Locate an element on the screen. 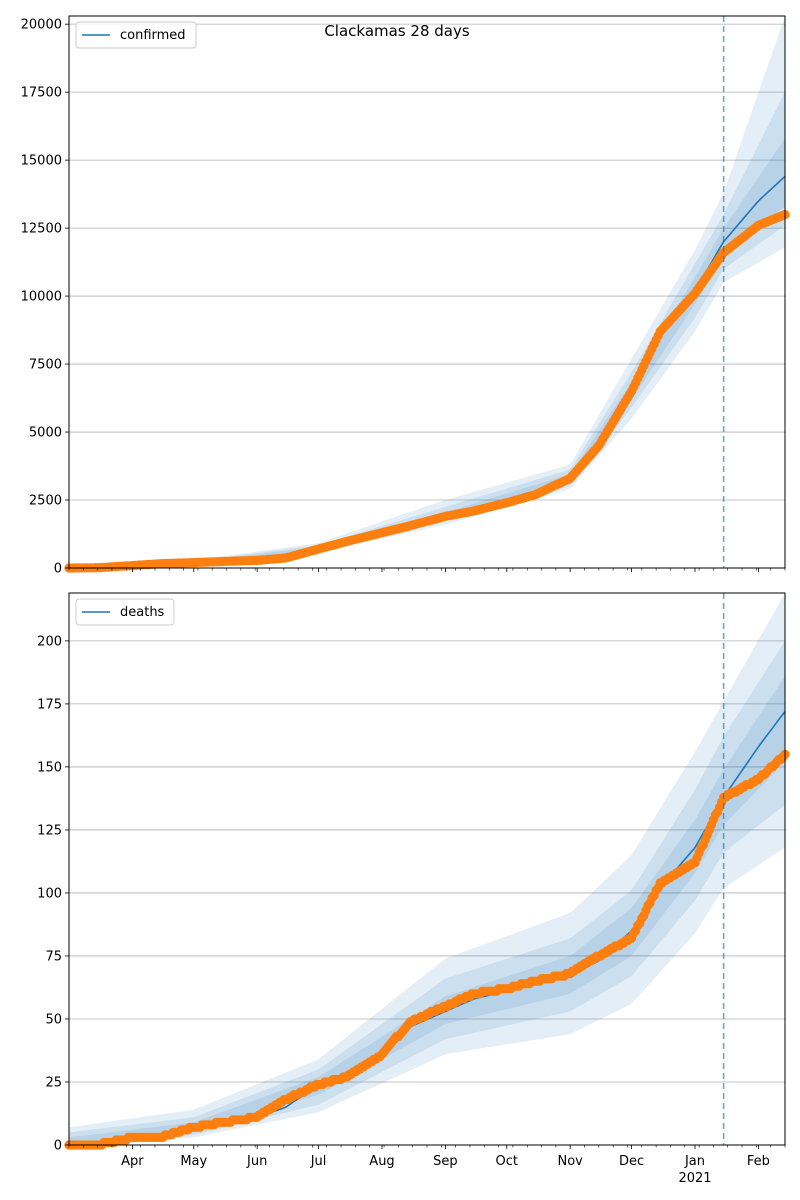 The width and height of the screenshot is (800, 1200). y-tick-label: 12500 is located at coordinates (41, 229).